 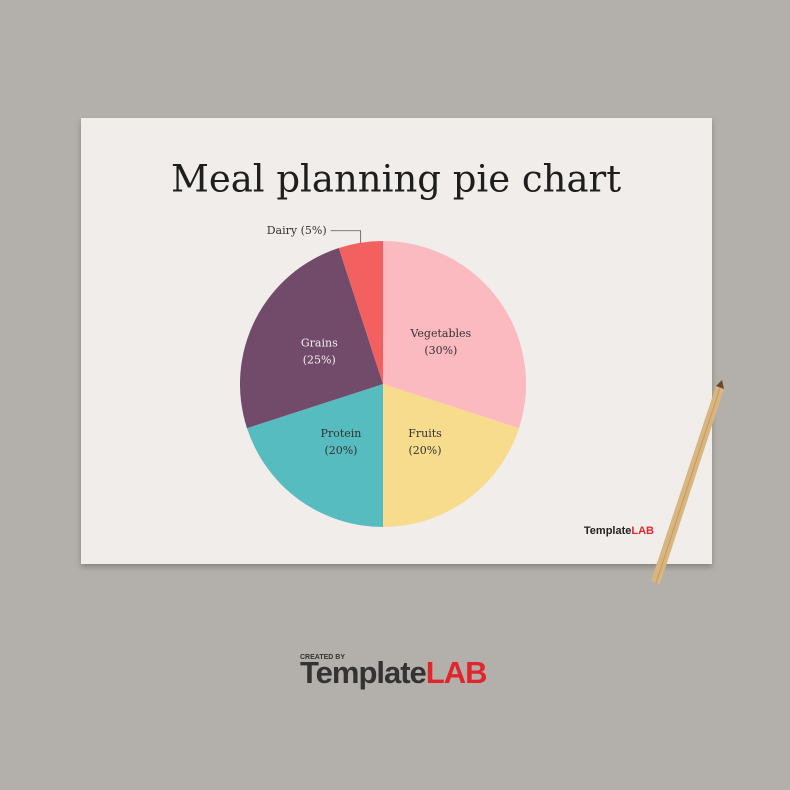 I want to click on category-label: Protein, so click(x=341, y=433).